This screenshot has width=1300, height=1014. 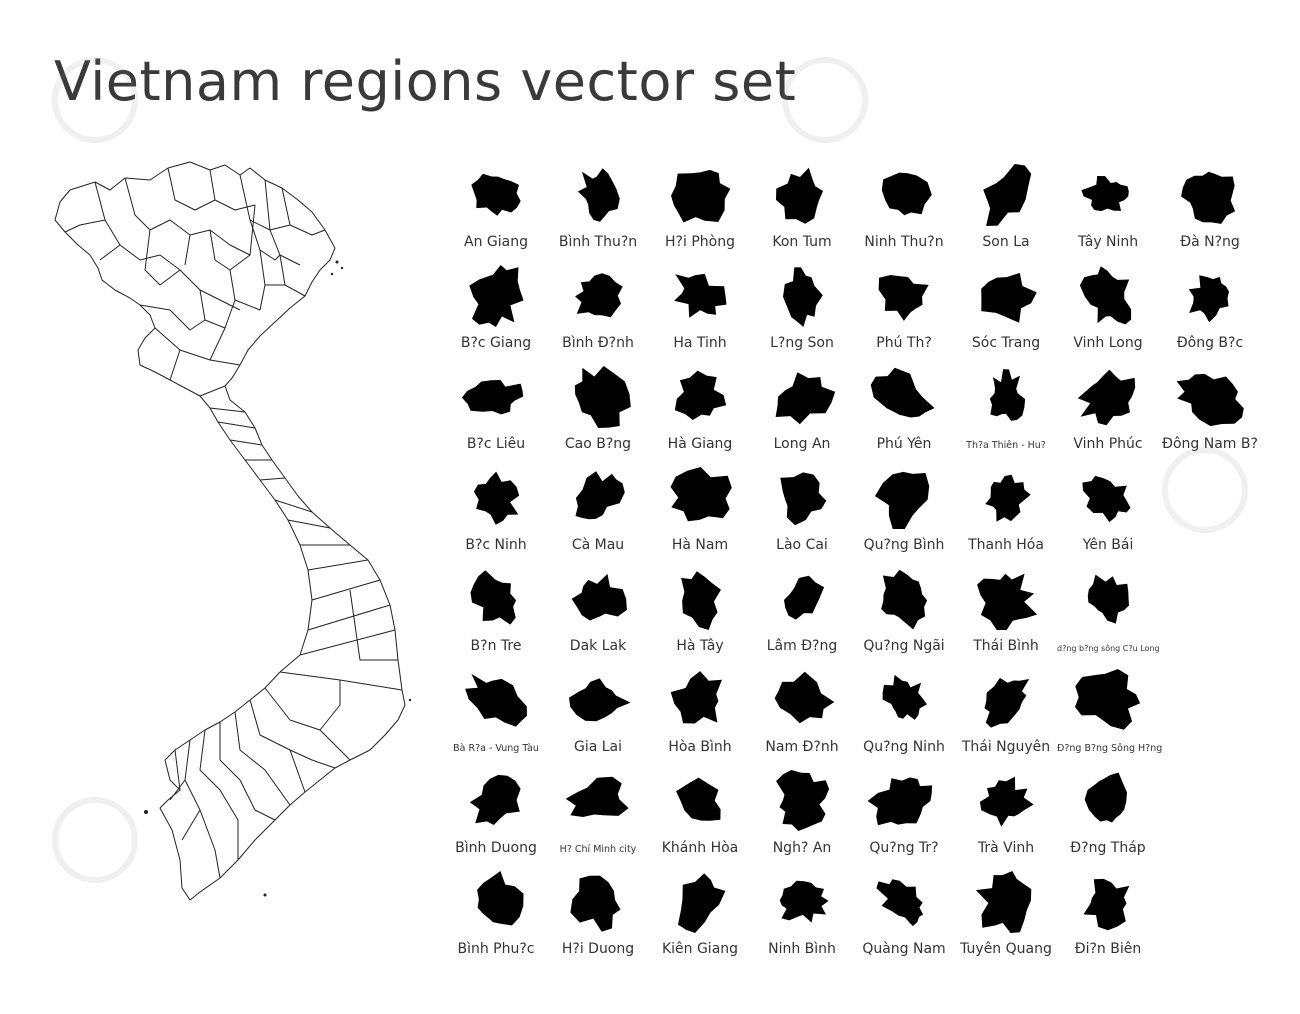 I want to click on region-label: Trà Vinh, so click(x=1006, y=848).